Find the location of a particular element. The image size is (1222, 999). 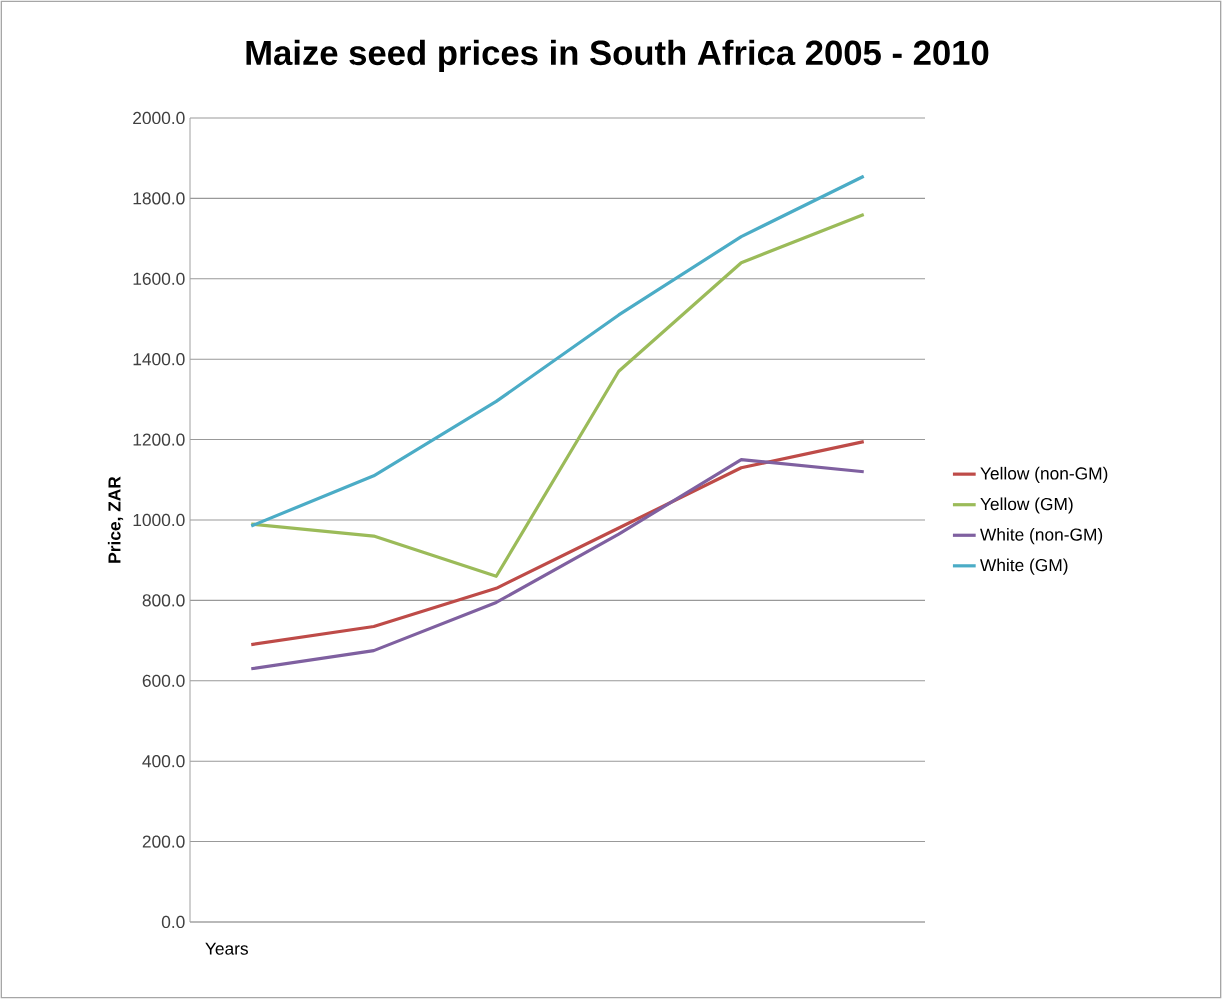

y-tick-label: 200.0 is located at coordinates (163, 841).